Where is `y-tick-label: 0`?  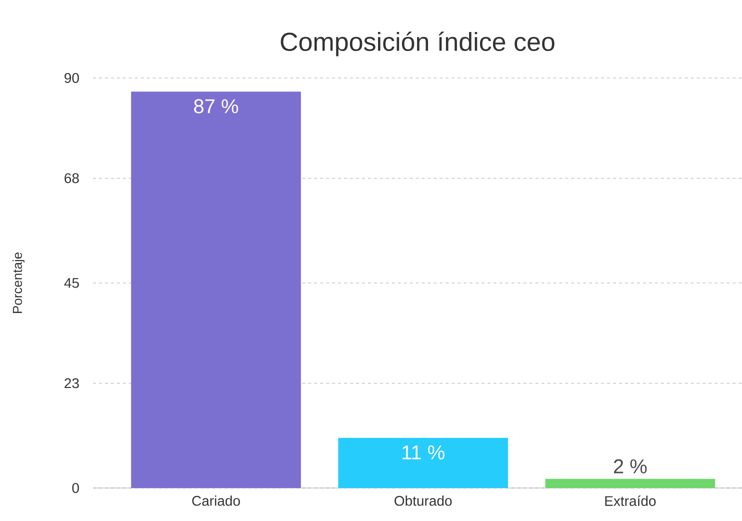 y-tick-label: 0 is located at coordinates (75, 488).